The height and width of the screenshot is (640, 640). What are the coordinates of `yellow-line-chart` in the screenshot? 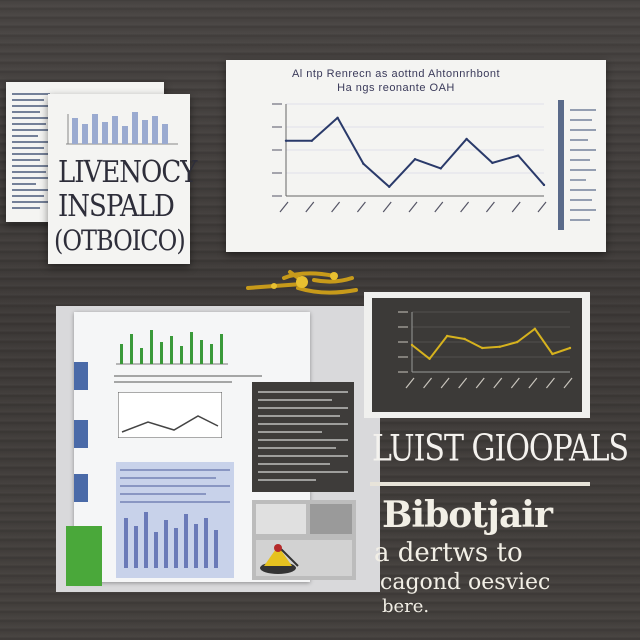 It's located at (485, 350).